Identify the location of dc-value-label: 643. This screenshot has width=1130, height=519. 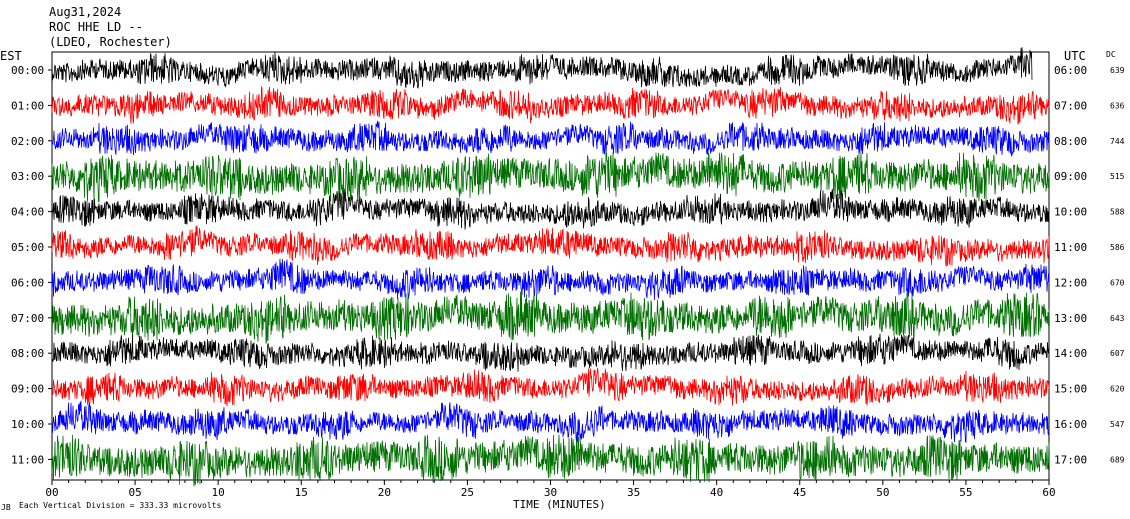
(1117, 318).